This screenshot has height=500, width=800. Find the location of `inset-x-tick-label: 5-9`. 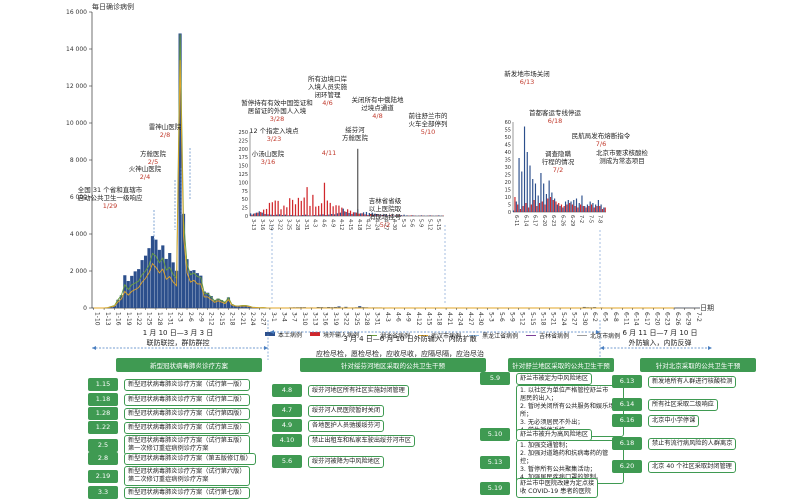

inset-x-tick-label: 5-9 is located at coordinates (421, 223).